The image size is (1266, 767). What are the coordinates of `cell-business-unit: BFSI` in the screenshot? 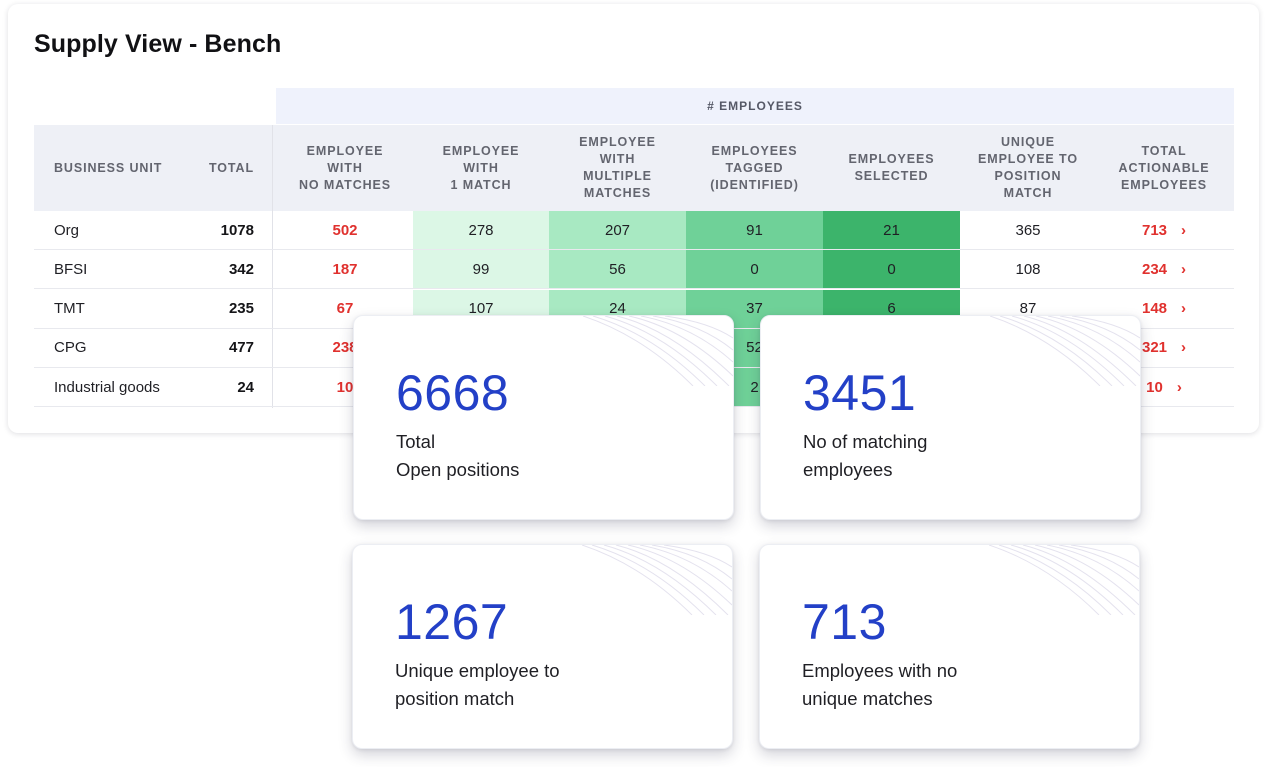 It's located at (71, 269).